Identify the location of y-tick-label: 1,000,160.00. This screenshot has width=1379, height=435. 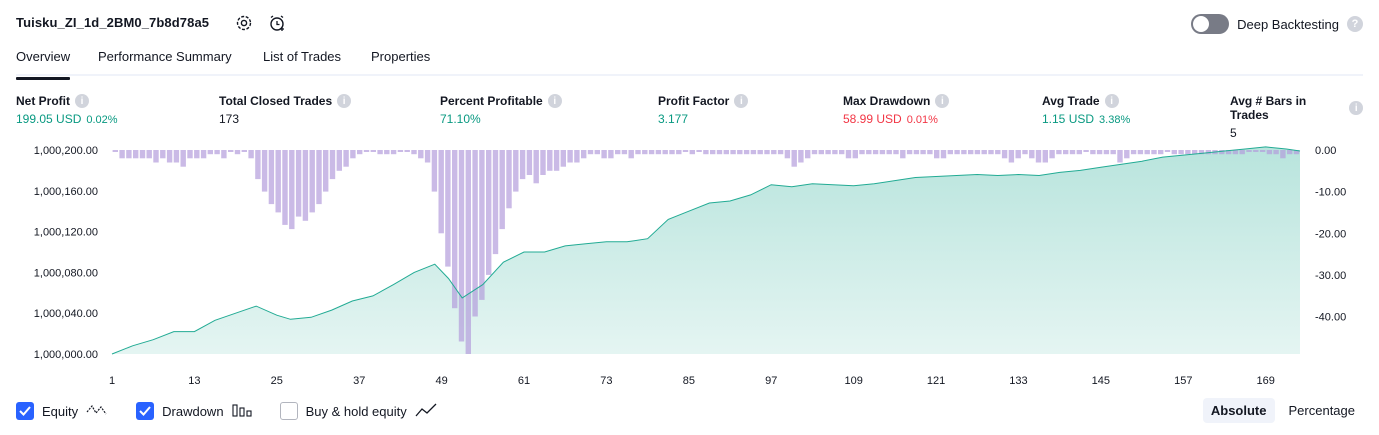
(66, 192).